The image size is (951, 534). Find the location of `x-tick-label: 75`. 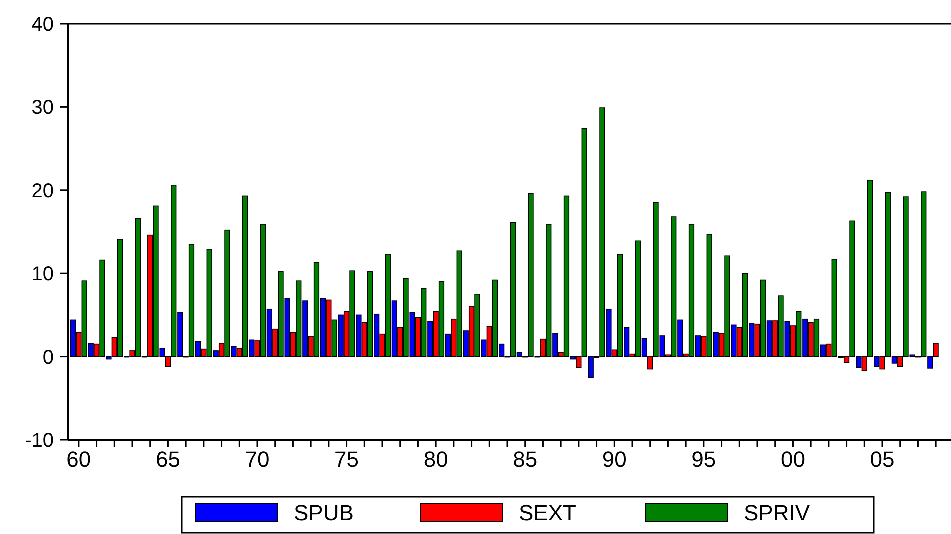

x-tick-label: 75 is located at coordinates (347, 459).